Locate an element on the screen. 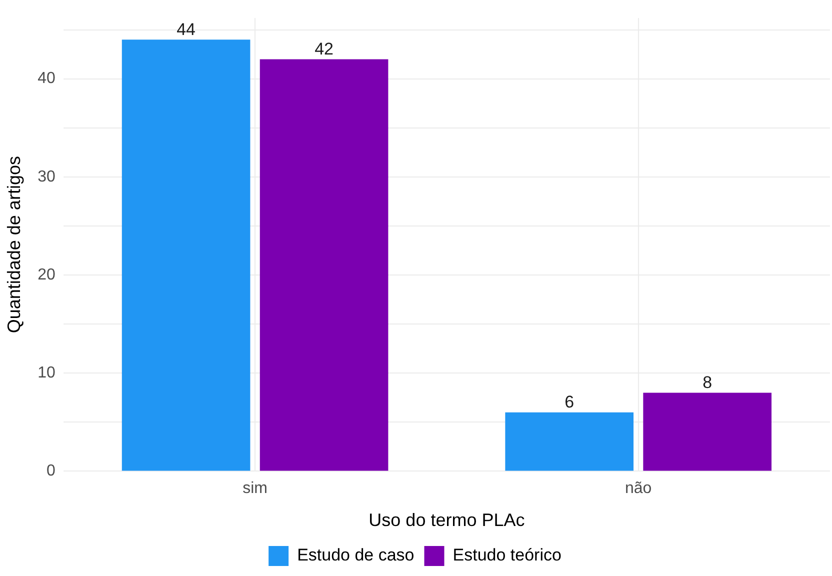 The width and height of the screenshot is (832, 576). x-tick-label: não is located at coordinates (638, 489).